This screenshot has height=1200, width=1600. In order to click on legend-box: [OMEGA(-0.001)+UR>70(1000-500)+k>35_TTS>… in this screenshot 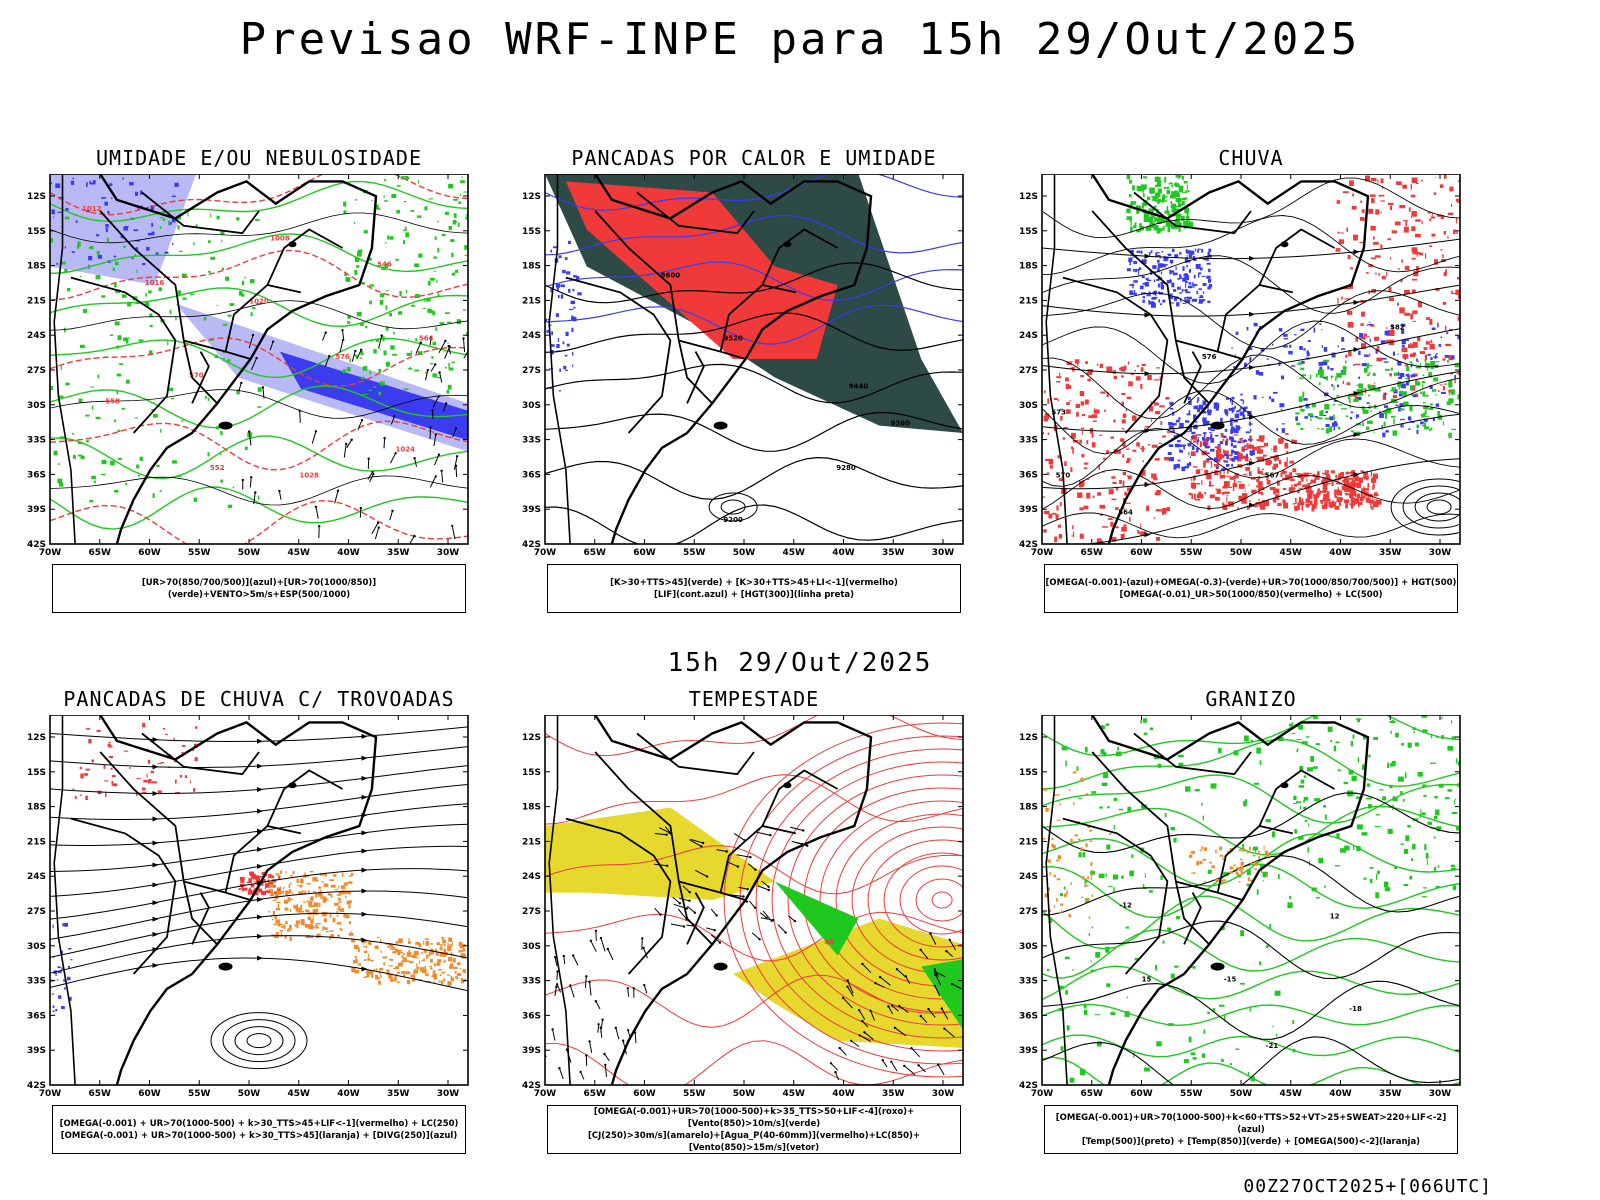, I will do `click(754, 1129)`.